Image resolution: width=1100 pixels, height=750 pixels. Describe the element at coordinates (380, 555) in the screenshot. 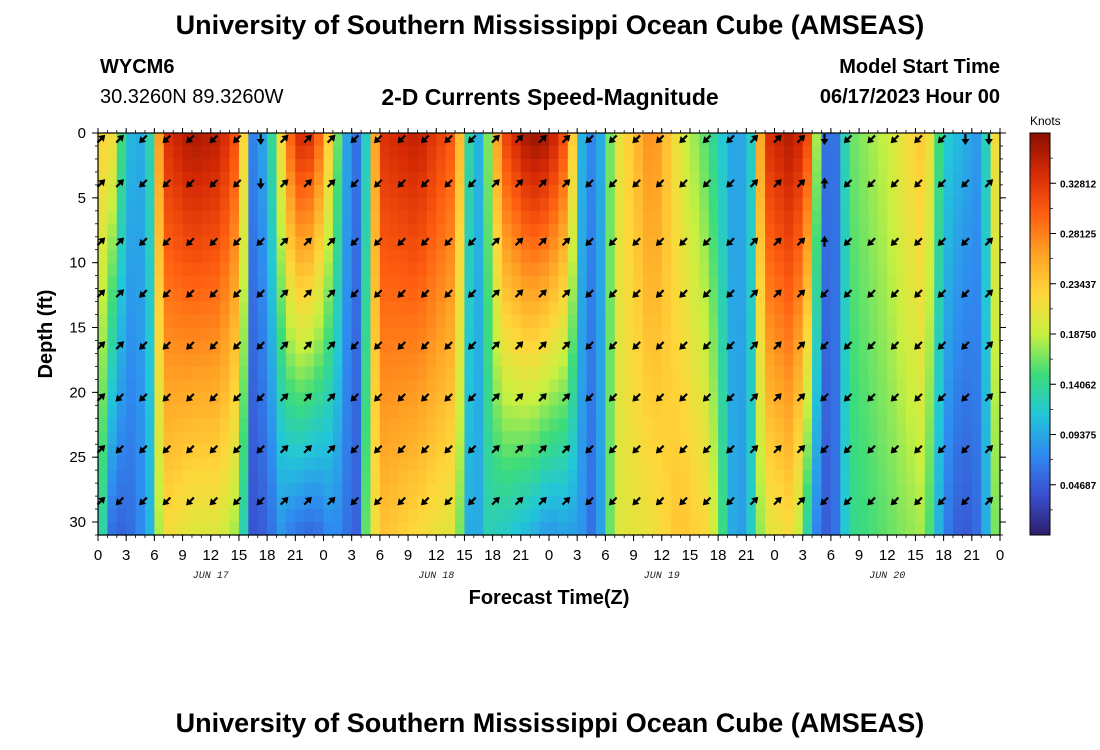

I see `x-tick-label: 6` at that location.